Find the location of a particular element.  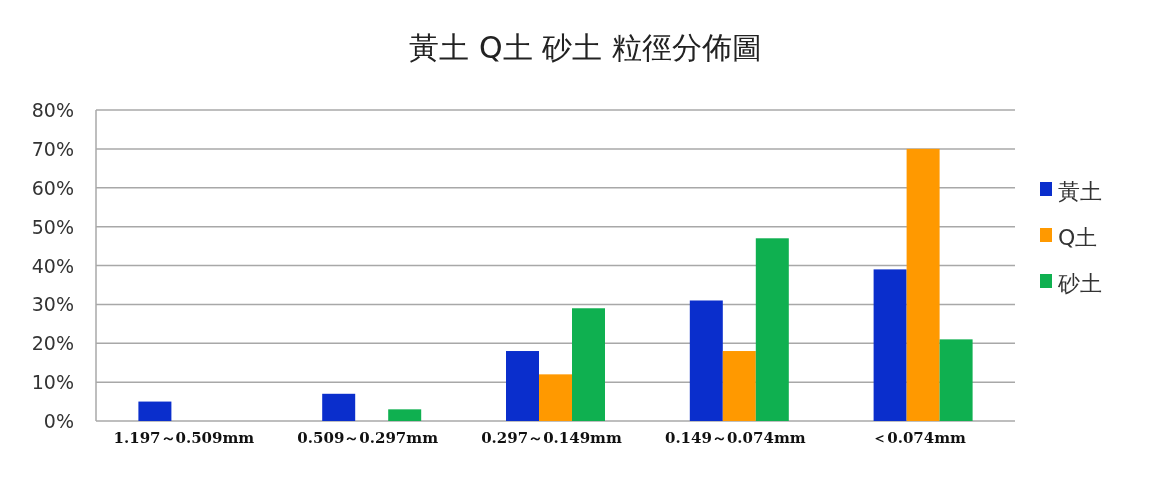

y-tick-label: 70% is located at coordinates (52, 148).